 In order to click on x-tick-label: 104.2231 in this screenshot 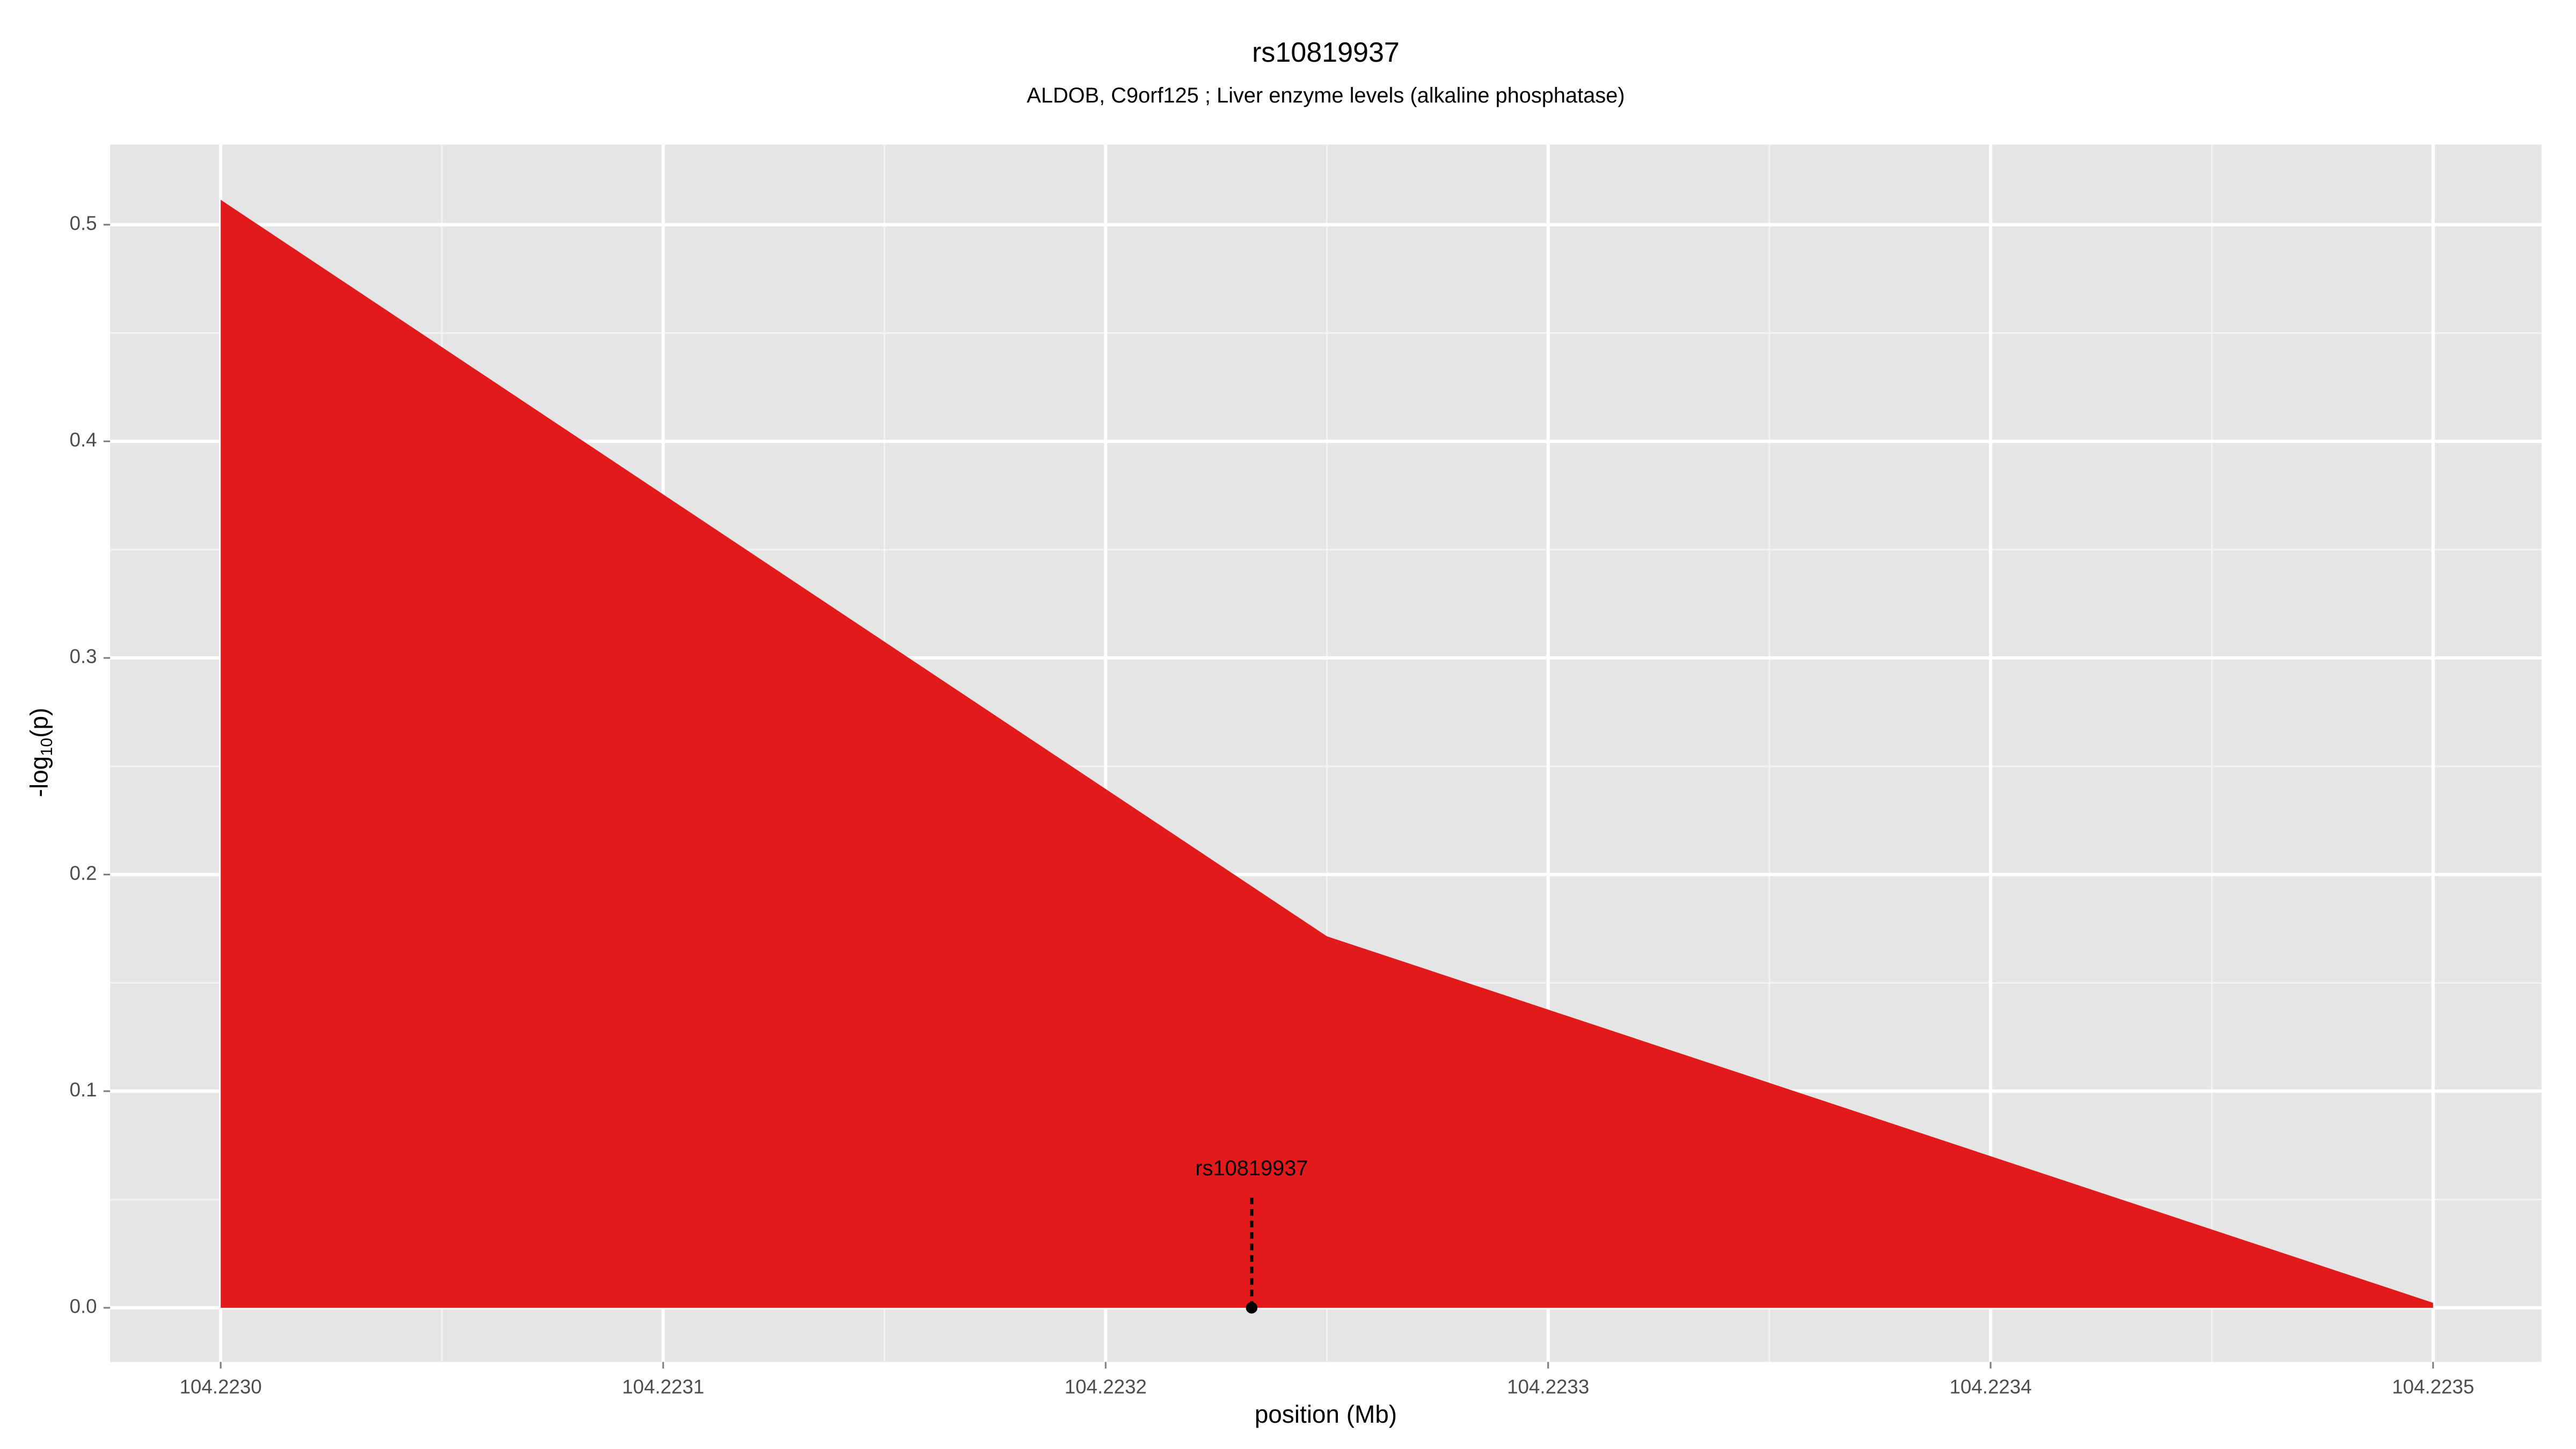, I will do `click(663, 1386)`.